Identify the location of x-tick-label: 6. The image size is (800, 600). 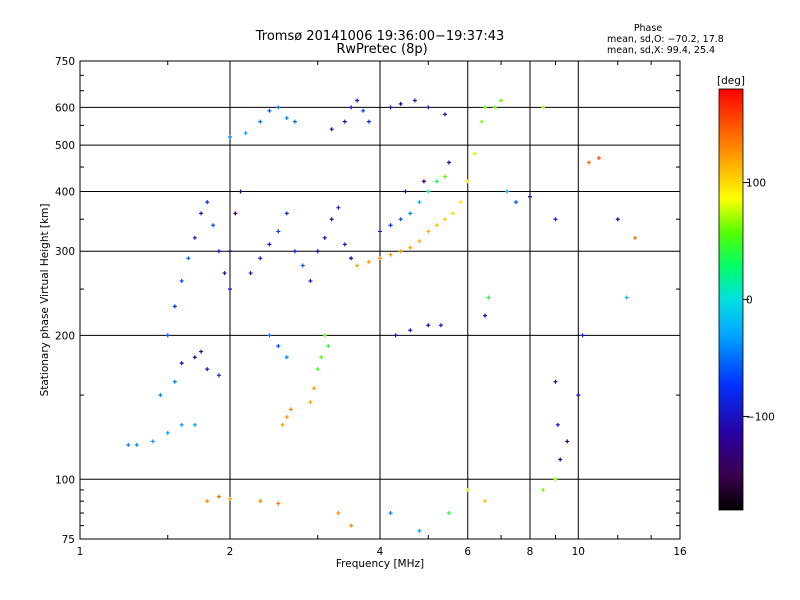
(467, 552).